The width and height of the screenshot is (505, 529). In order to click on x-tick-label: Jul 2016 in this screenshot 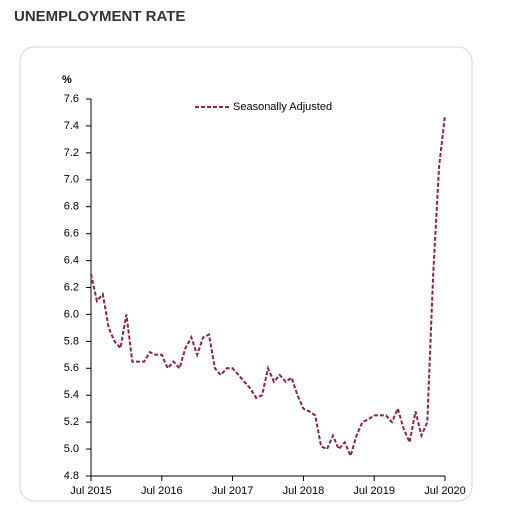, I will do `click(162, 491)`.